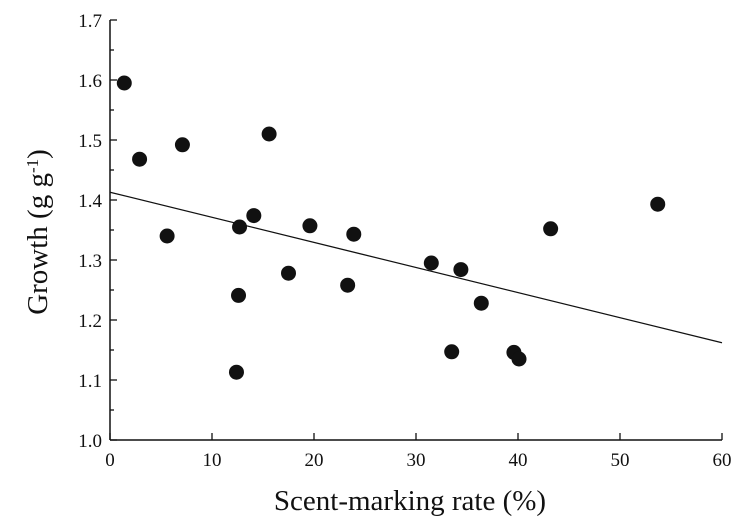 This screenshot has width=740, height=520. What do you see at coordinates (90, 21) in the screenshot?
I see `y-tick-label: 1.7` at bounding box center [90, 21].